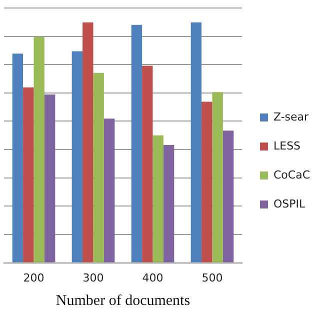  Describe the element at coordinates (153, 277) in the screenshot. I see `x-tick-label: 400` at that location.